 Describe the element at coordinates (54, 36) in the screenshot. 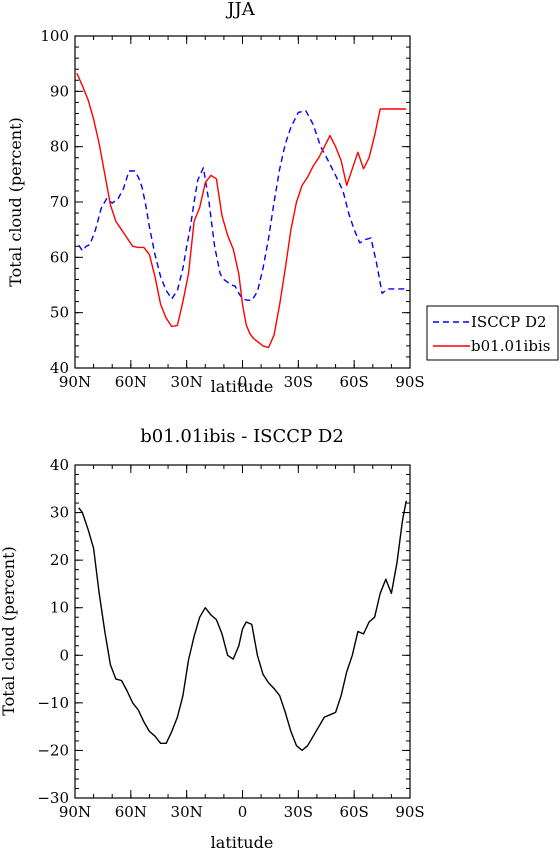

I see `top-y-tick-label: 100` at that location.